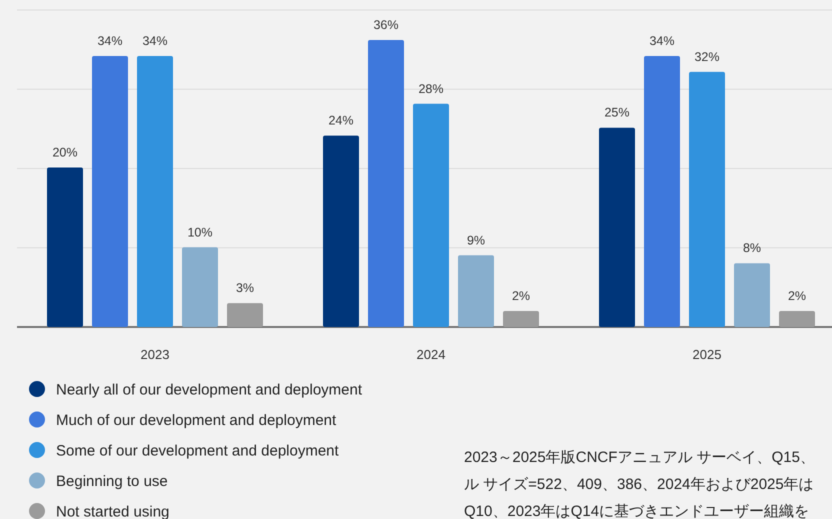 This screenshot has width=832, height=519. I want to click on data-label: 20%, so click(65, 153).